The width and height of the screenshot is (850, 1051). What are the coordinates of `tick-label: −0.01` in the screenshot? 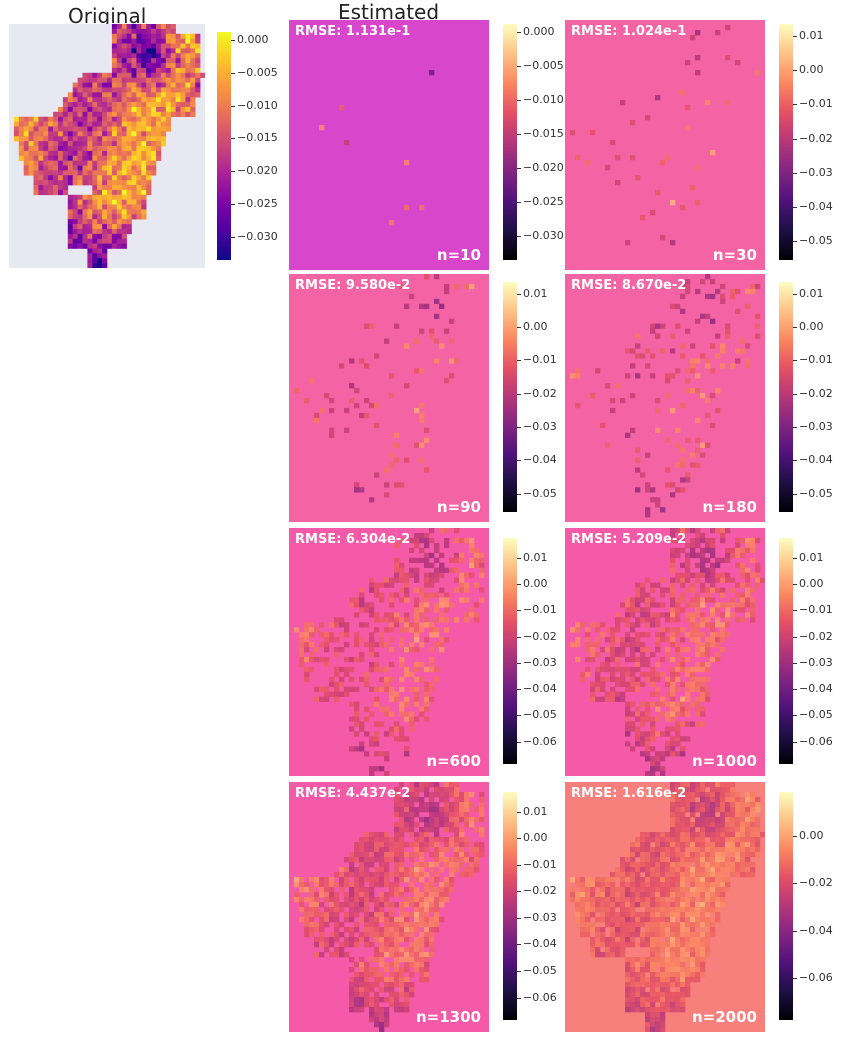 It's located at (540, 360).